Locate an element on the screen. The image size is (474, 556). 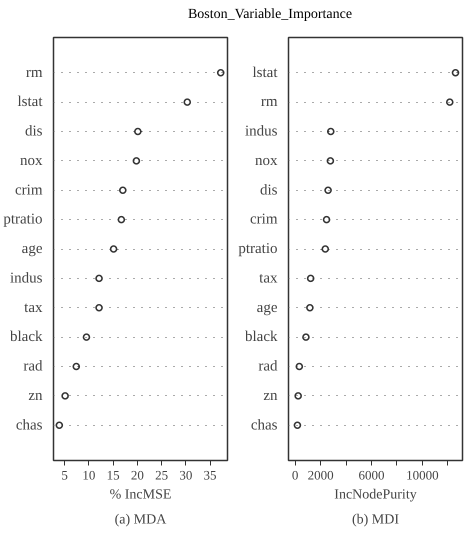
x-tick-label: 10 is located at coordinates (89, 475).